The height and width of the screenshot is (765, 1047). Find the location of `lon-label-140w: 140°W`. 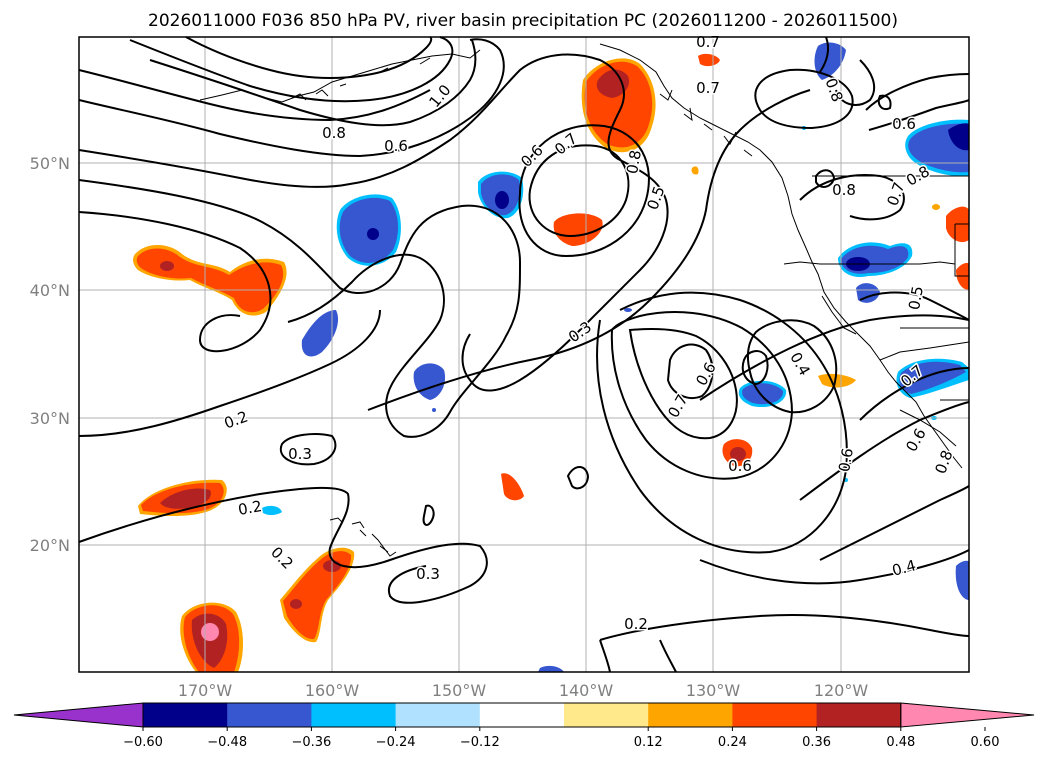

lon-label-140w: 140°W is located at coordinates (586, 690).